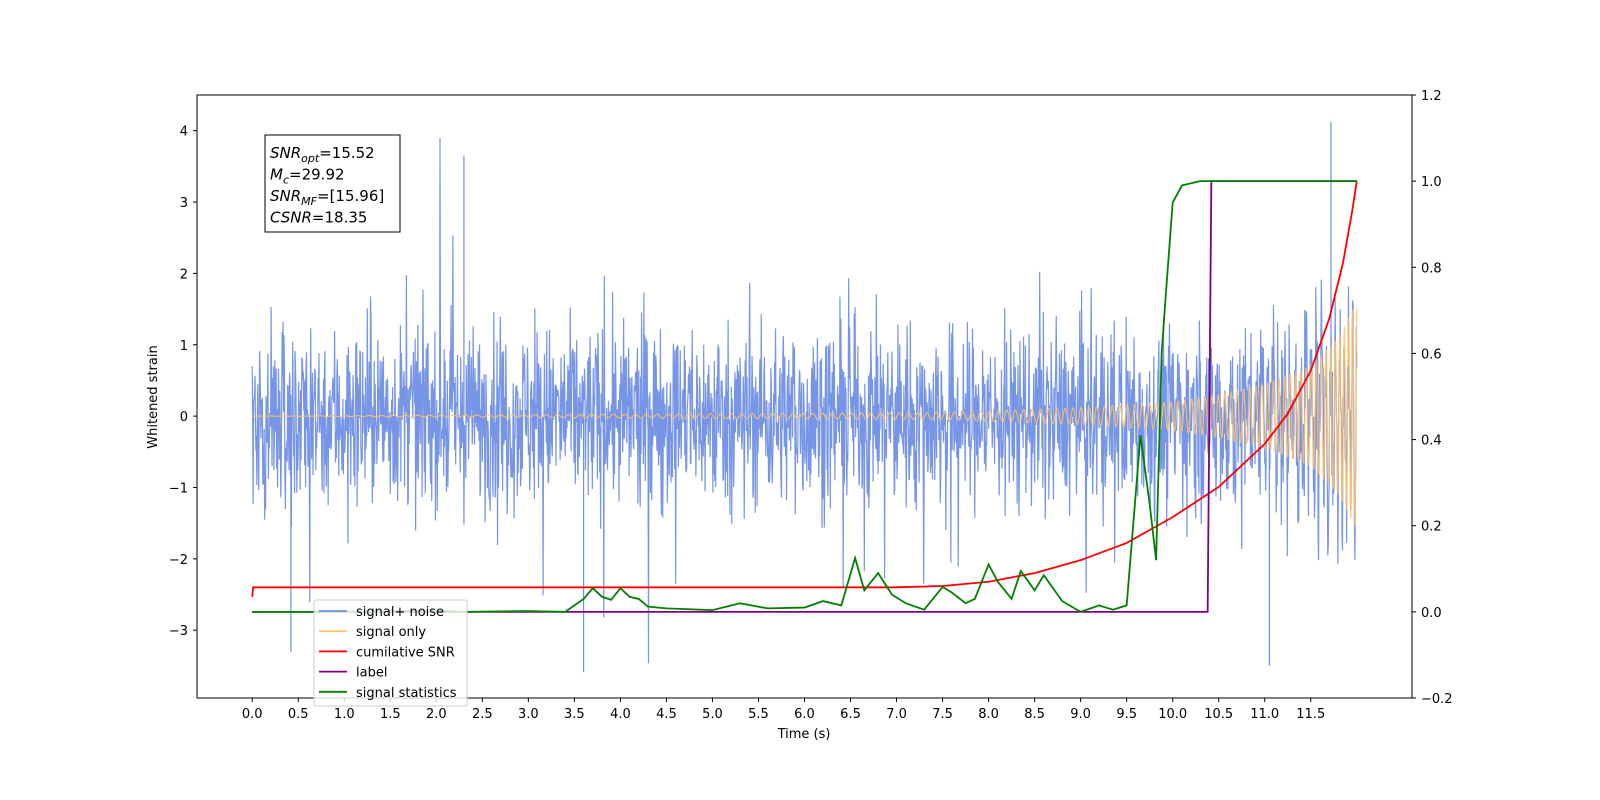 The image size is (1600, 800). What do you see at coordinates (758, 714) in the screenshot?
I see `x-tick-label: 5.5` at bounding box center [758, 714].